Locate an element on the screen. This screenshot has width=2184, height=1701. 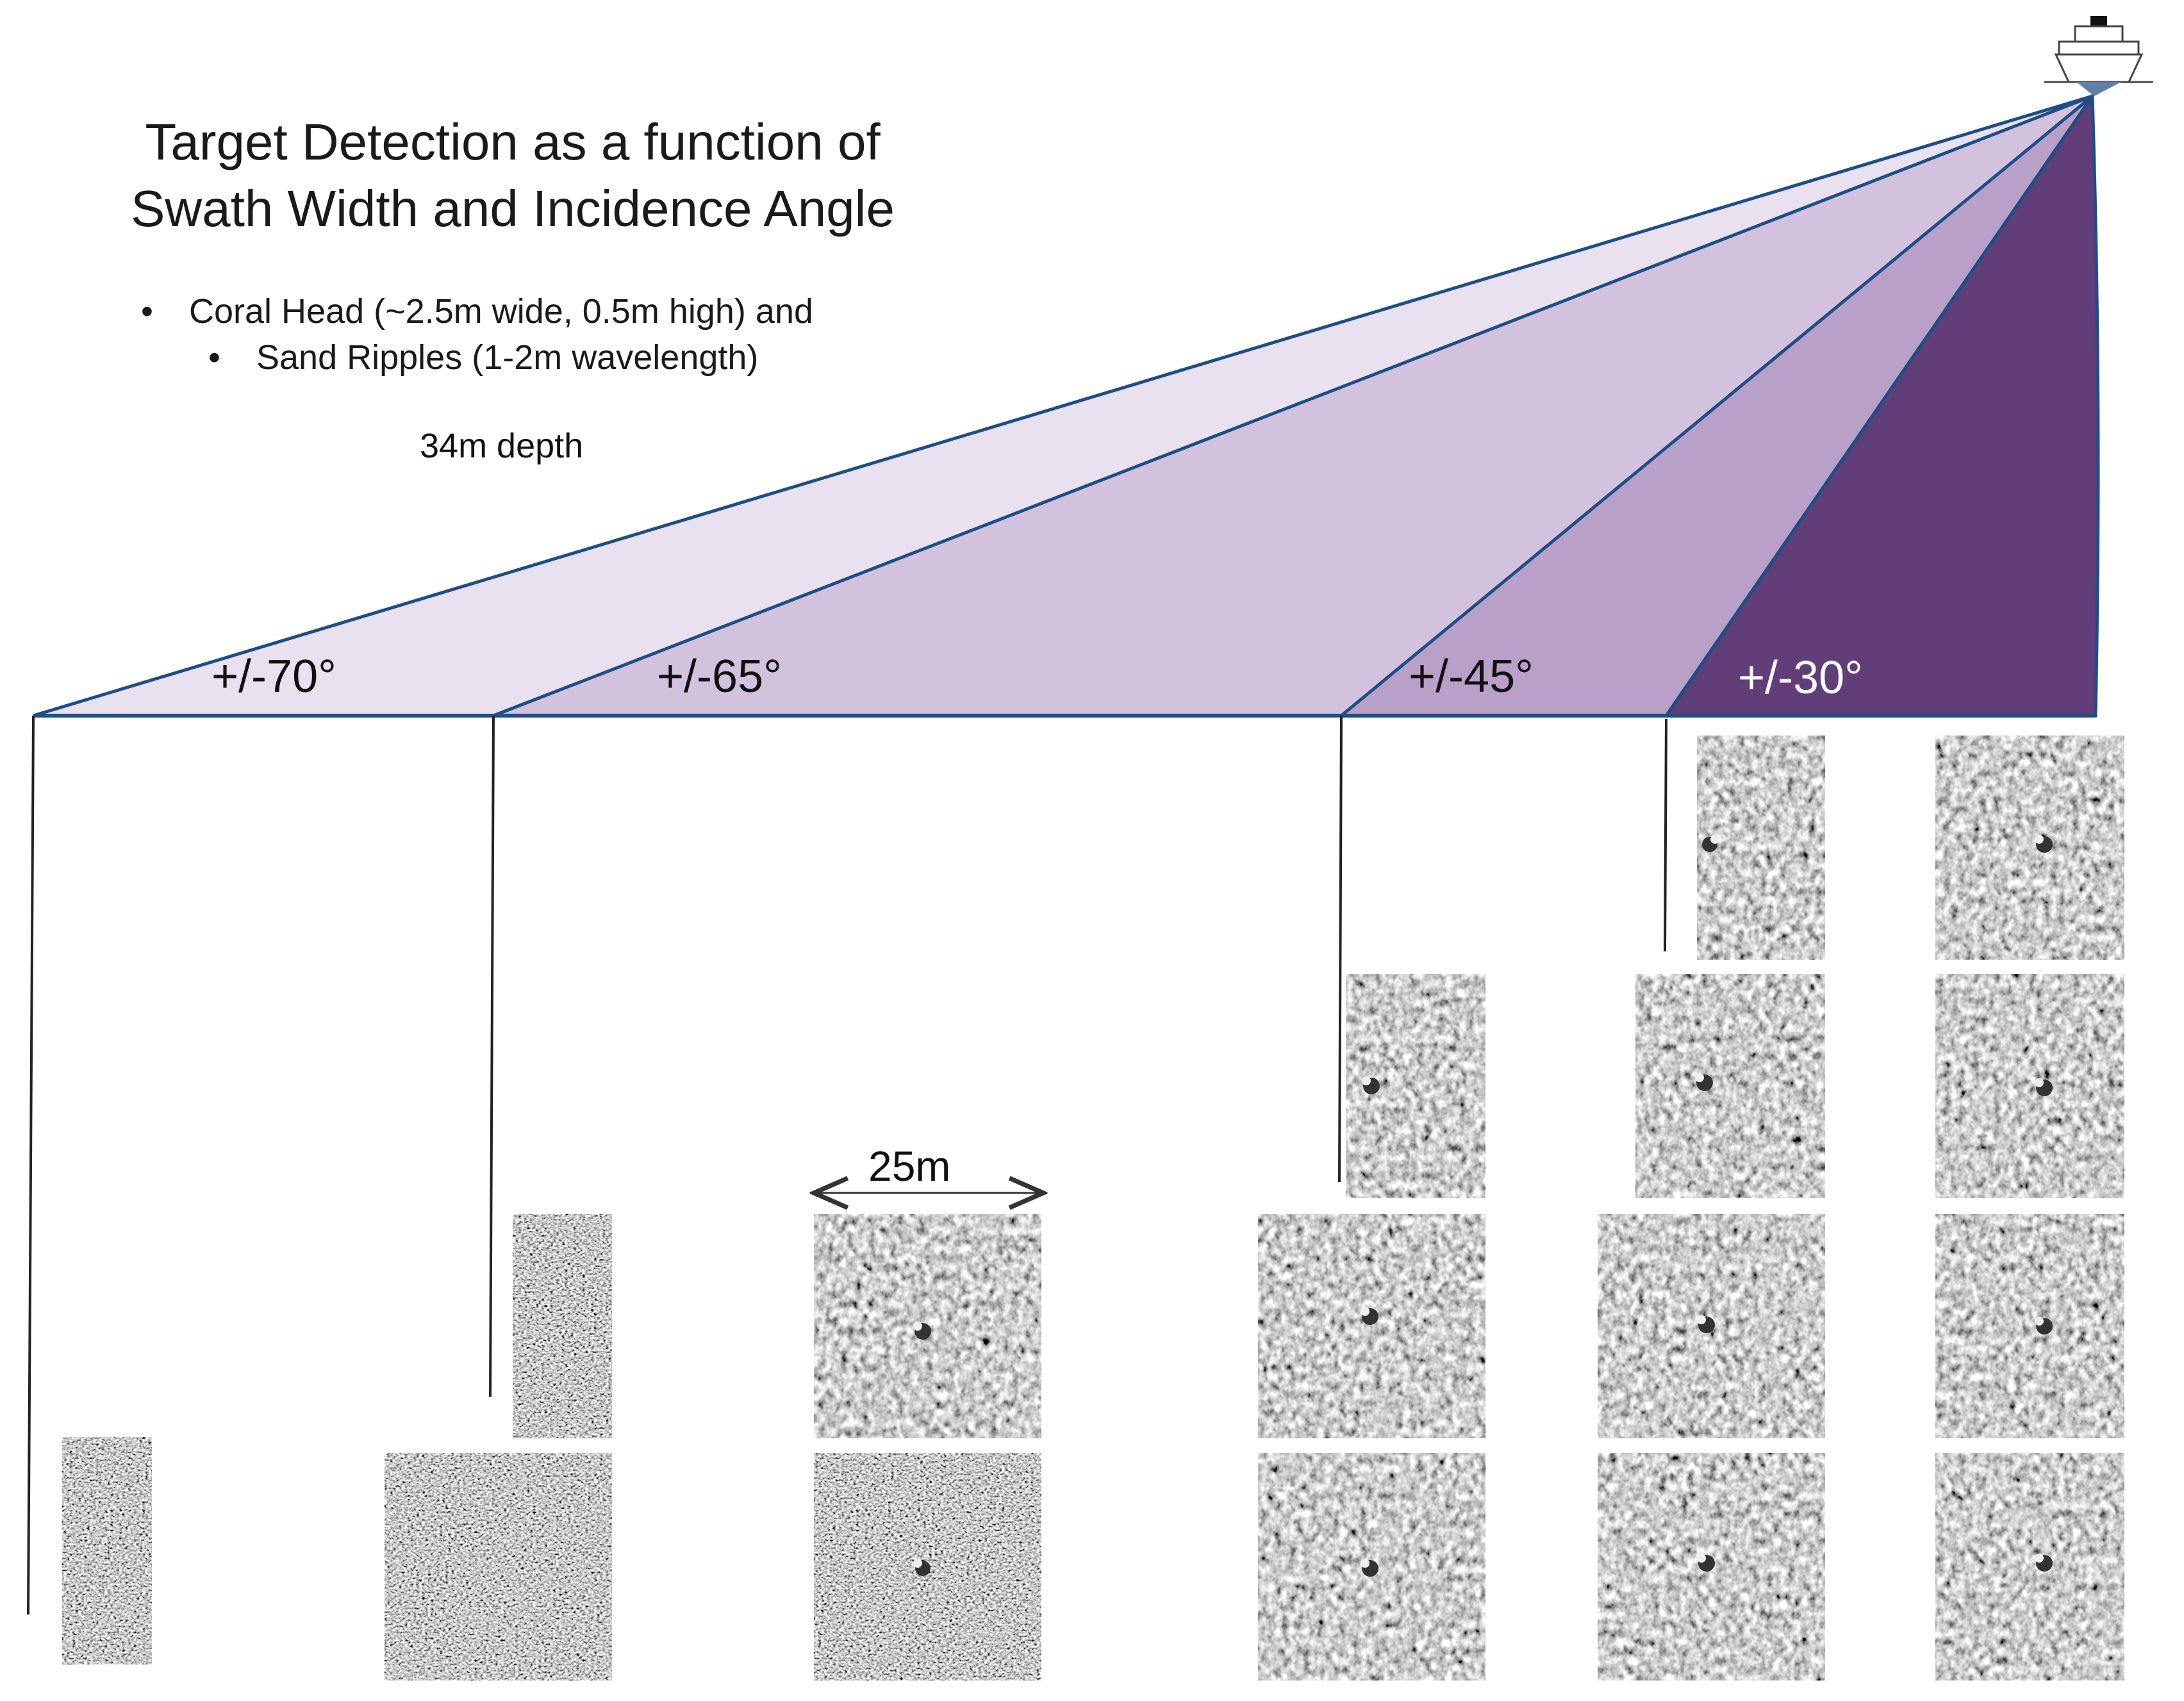
angle-label-65: +/-65° is located at coordinates (719, 677).